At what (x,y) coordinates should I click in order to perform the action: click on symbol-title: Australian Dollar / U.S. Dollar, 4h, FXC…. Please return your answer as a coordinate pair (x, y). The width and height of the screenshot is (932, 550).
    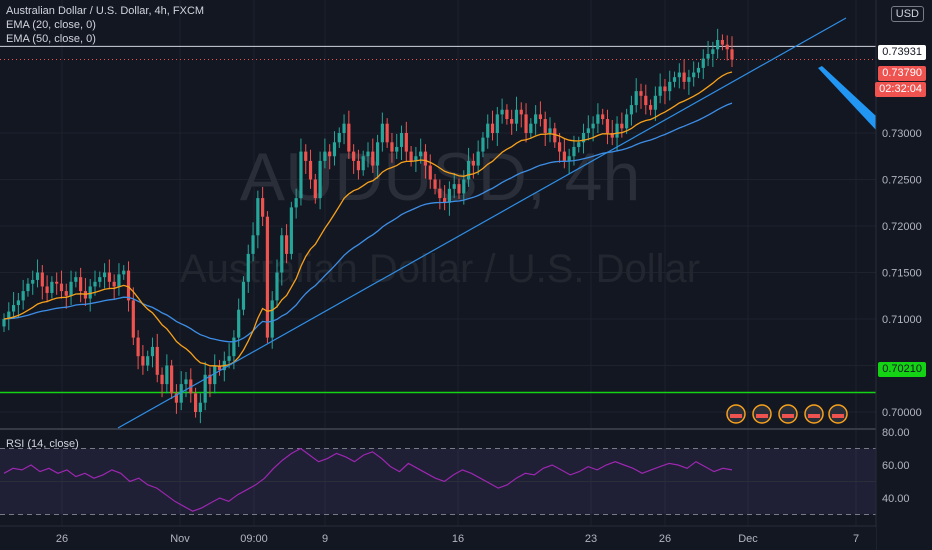
    Looking at the image, I should click on (105, 11).